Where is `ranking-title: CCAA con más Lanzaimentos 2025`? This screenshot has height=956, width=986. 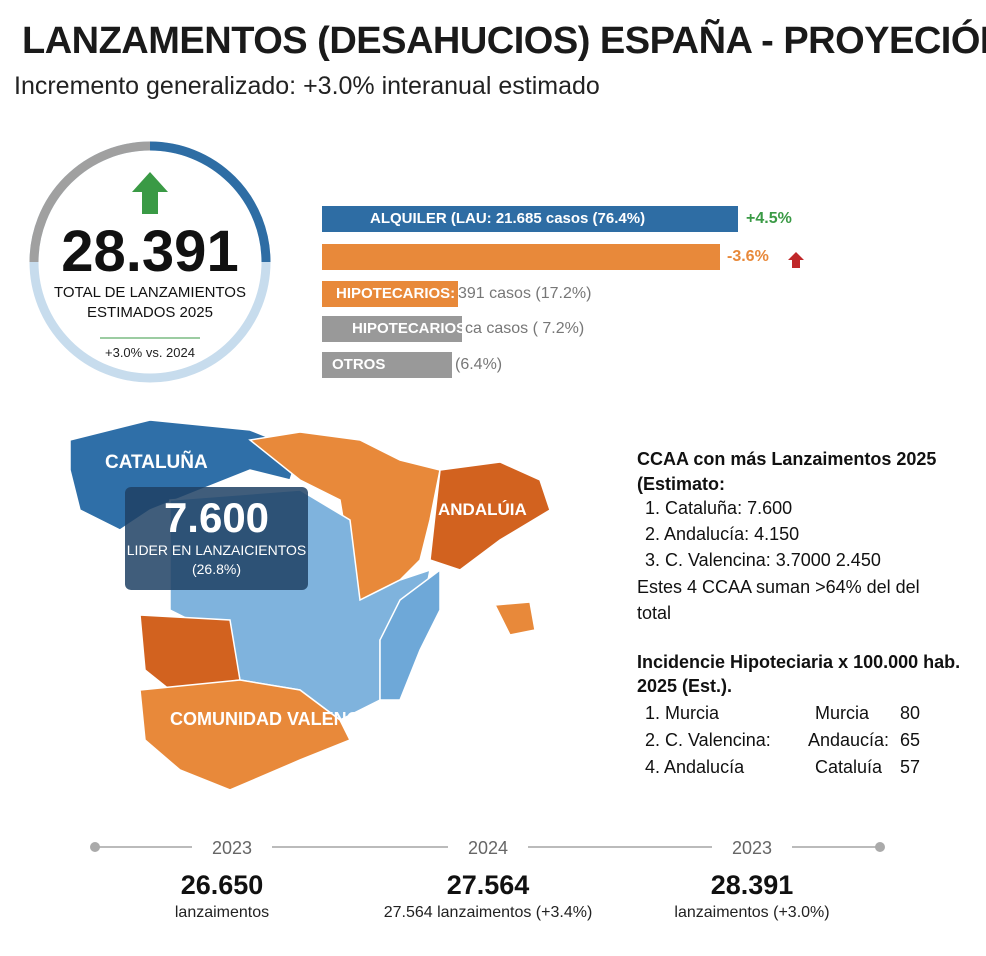
ranking-title: CCAA con más Lanzaimentos 2025 is located at coordinates (787, 459).